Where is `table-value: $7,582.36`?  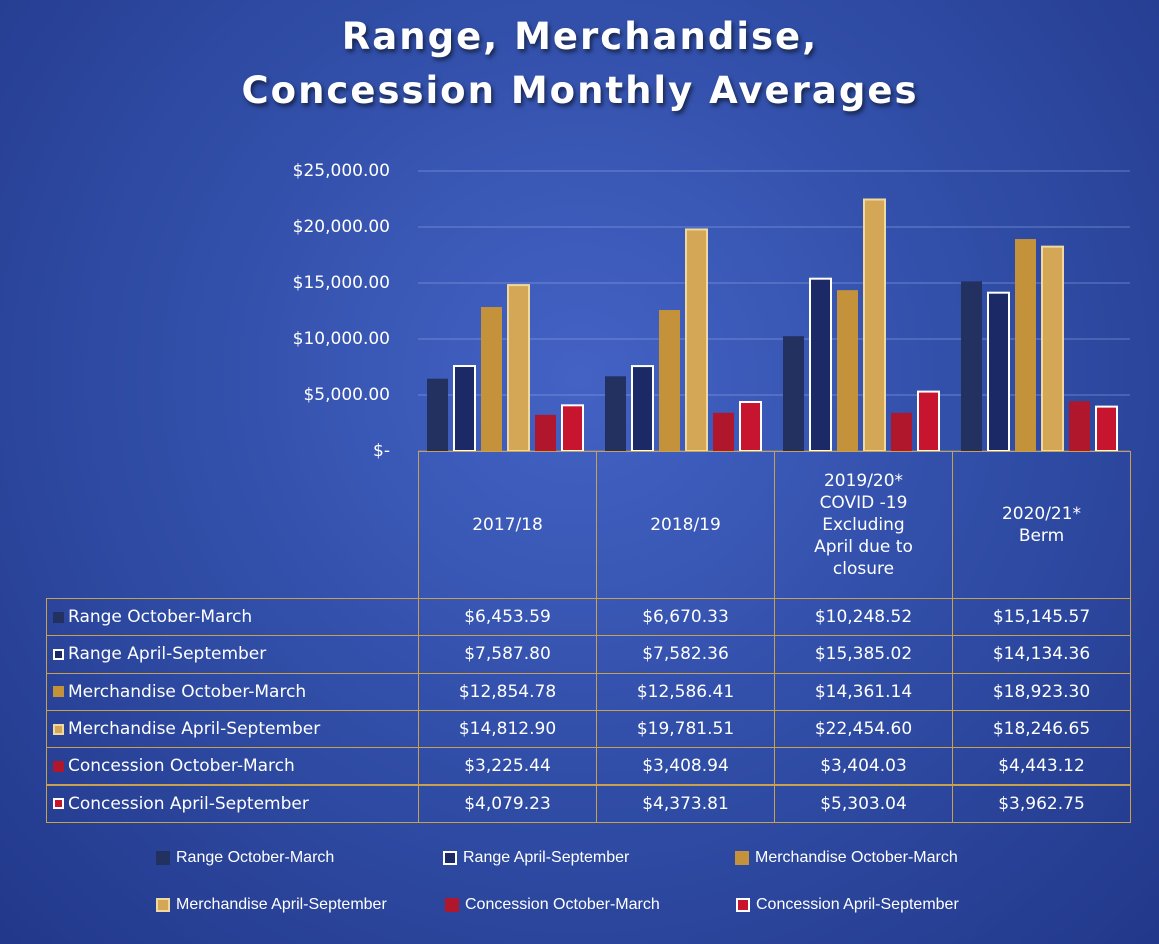 table-value: $7,582.36 is located at coordinates (685, 654).